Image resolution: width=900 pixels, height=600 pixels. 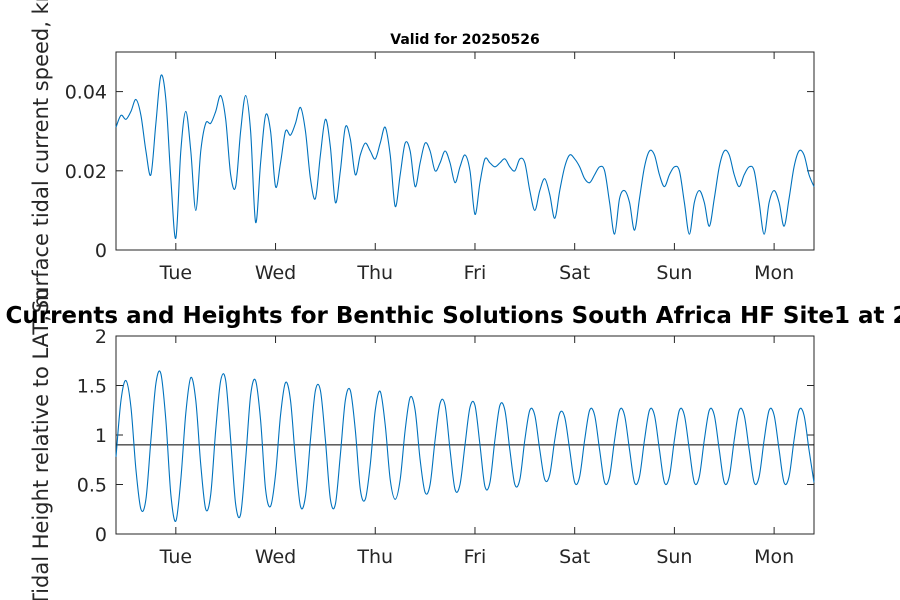 I want to click on y-tick-label: 0.5, so click(x=92, y=486).